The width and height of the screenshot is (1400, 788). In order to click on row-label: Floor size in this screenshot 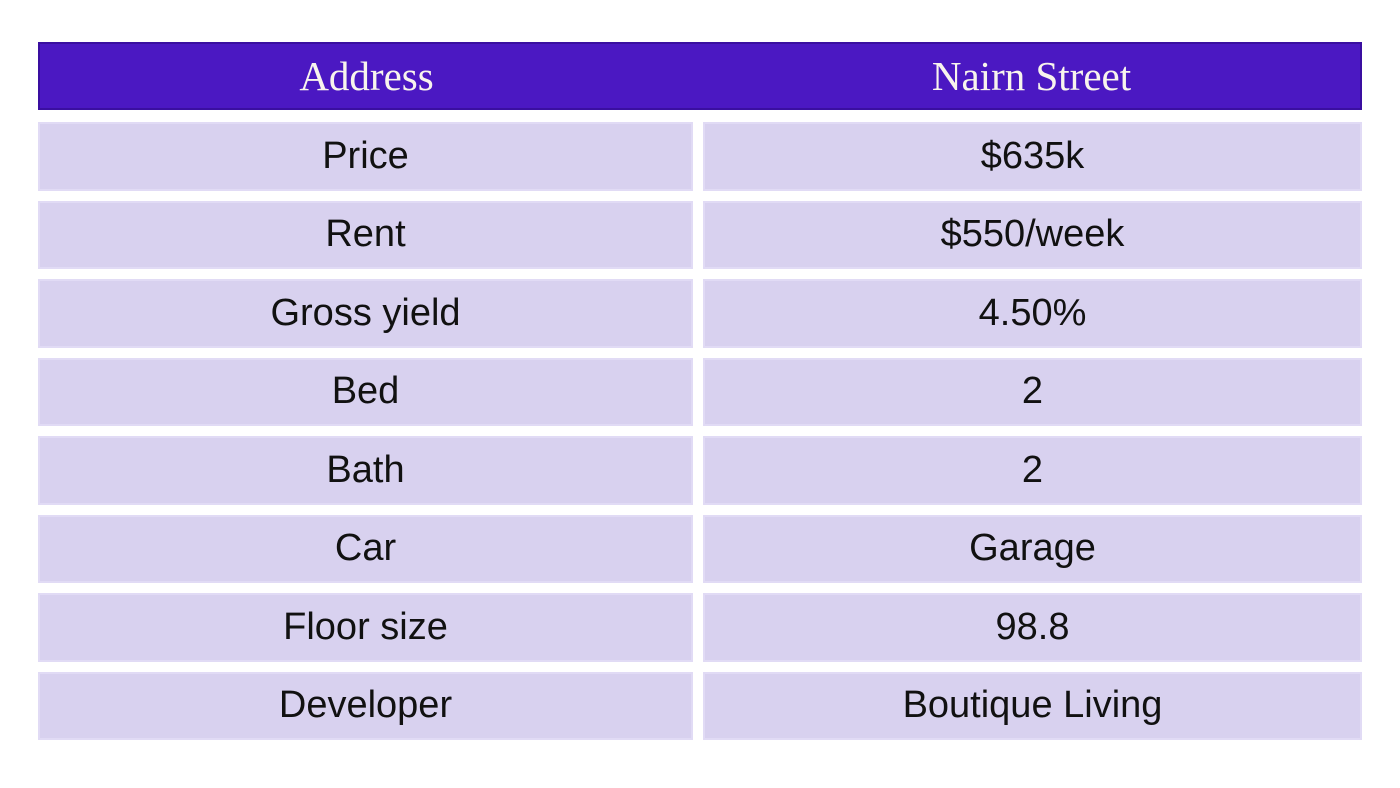, I will do `click(365, 627)`.